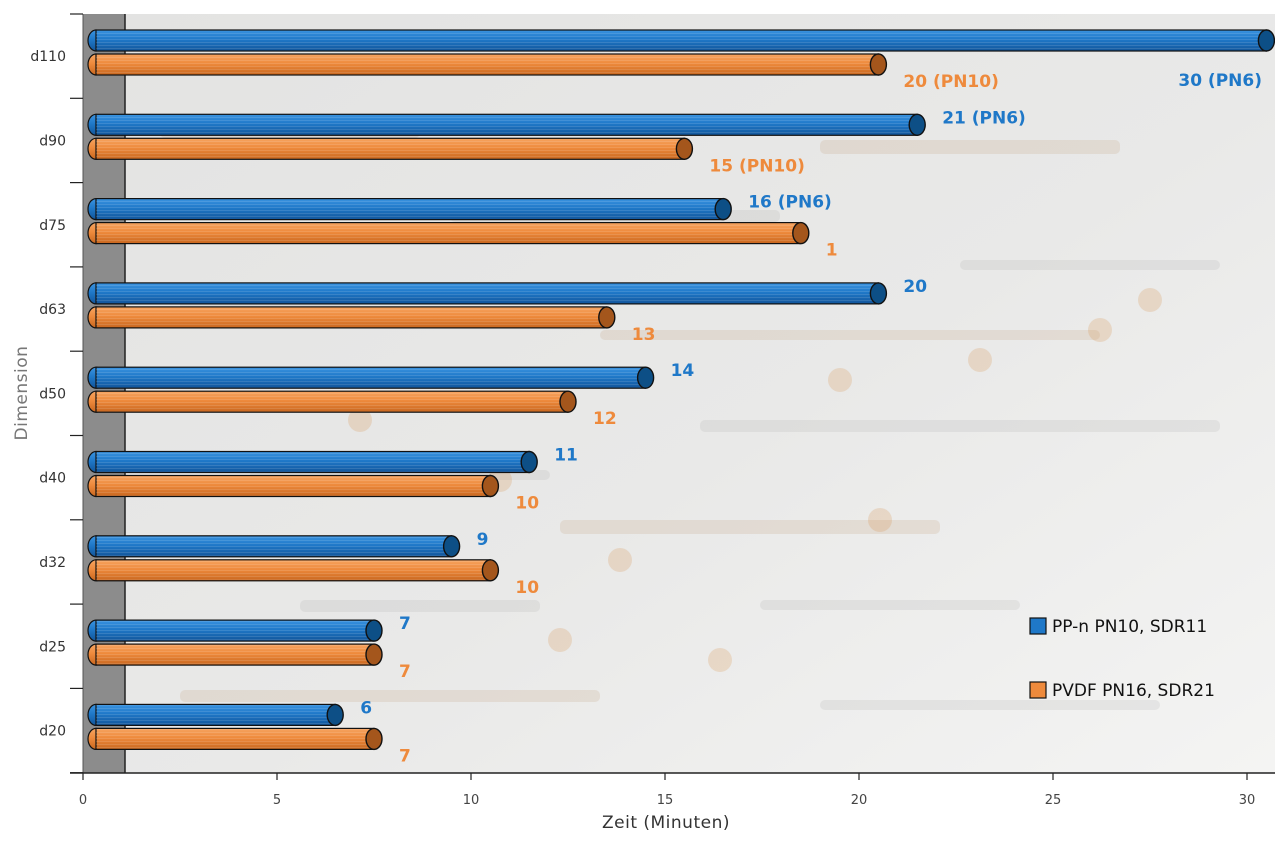 The height and width of the screenshot is (850, 1275). I want to click on legend-swatch, so click(1038, 690).